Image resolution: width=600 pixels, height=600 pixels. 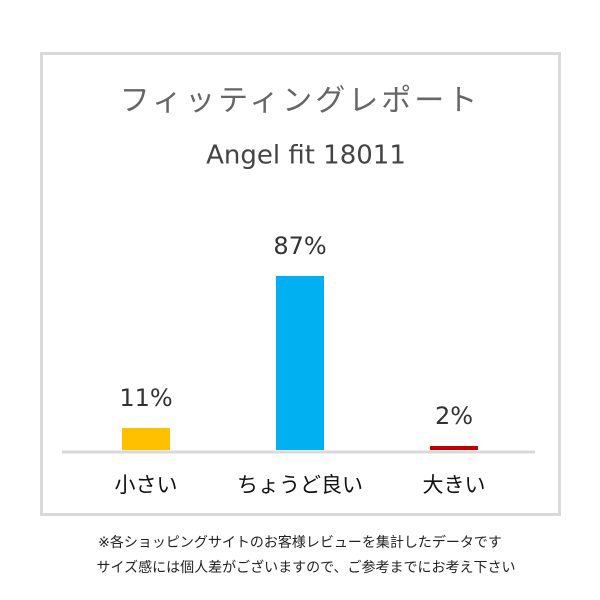 What do you see at coordinates (300, 101) in the screenshot?
I see `chart-title: フィッティングレポート` at bounding box center [300, 101].